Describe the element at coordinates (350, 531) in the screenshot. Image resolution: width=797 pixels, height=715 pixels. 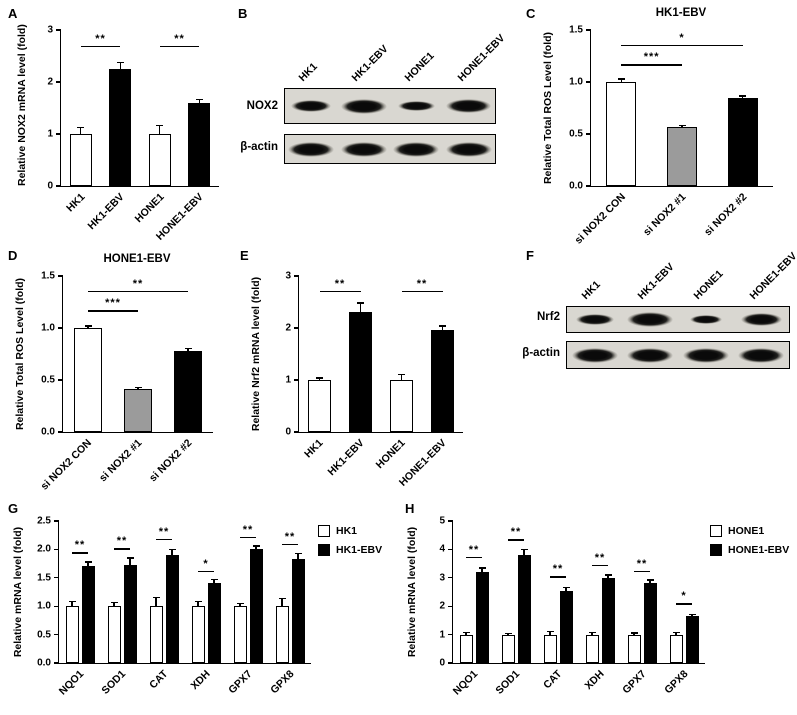
I see `legend-item: HK1` at that location.